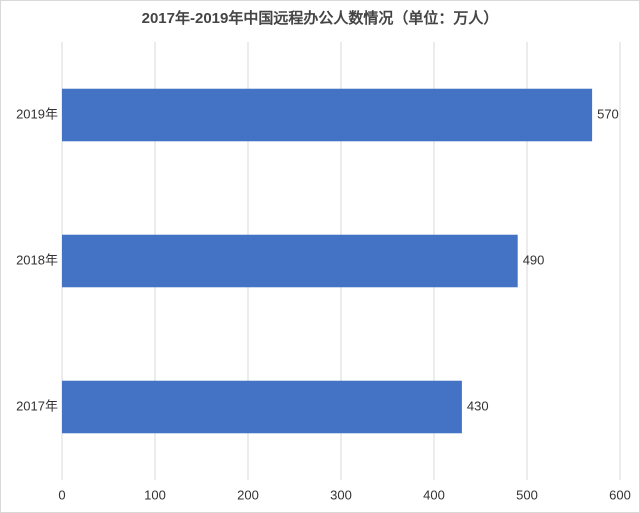 This screenshot has width=640, height=513. I want to click on y-tick-label: 2018年, so click(37, 259).